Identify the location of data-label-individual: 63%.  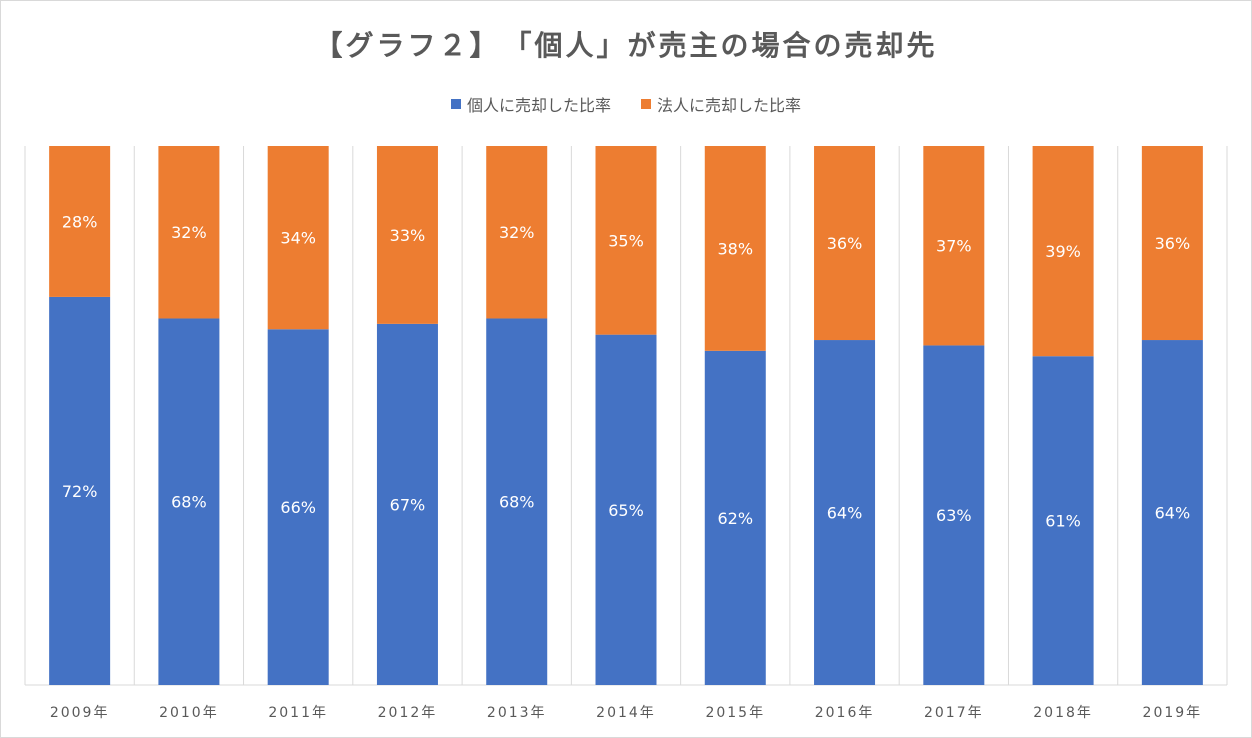
(954, 515).